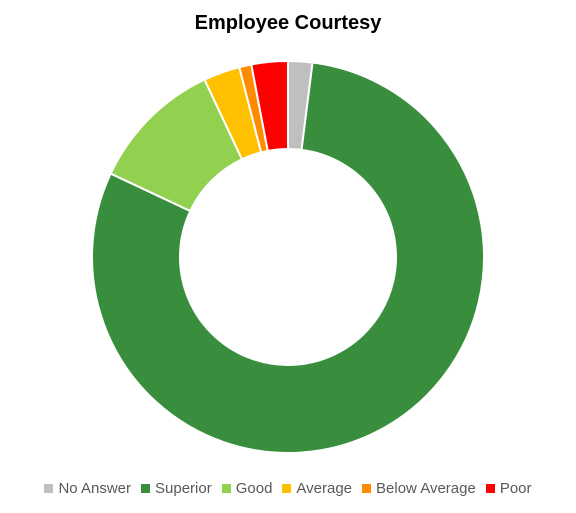 This screenshot has width=576, height=513. Describe the element at coordinates (515, 488) in the screenshot. I see `legend-label: Poor` at that location.